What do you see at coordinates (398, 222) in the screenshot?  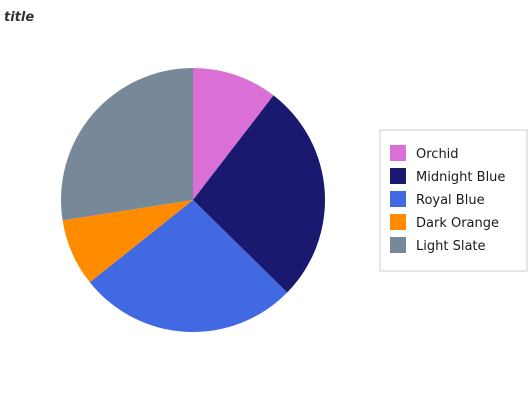 I see `legend-swatch-dark-orange` at bounding box center [398, 222].